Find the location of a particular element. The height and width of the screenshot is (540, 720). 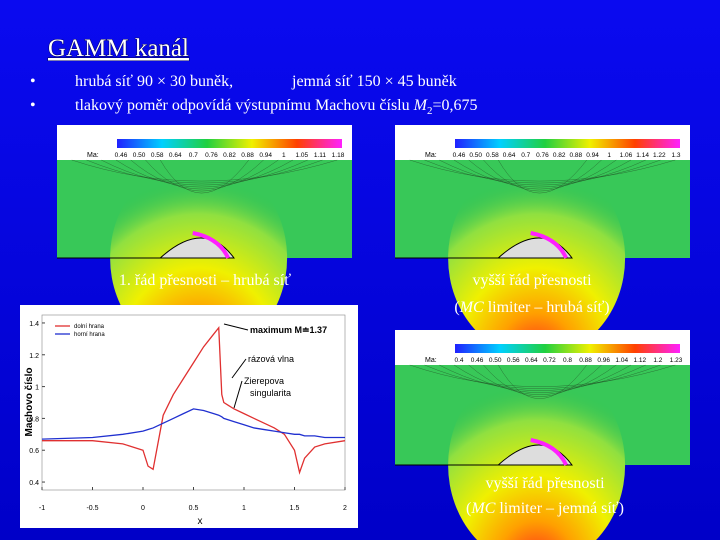

x-tick-label: -0.5 is located at coordinates (92, 508).